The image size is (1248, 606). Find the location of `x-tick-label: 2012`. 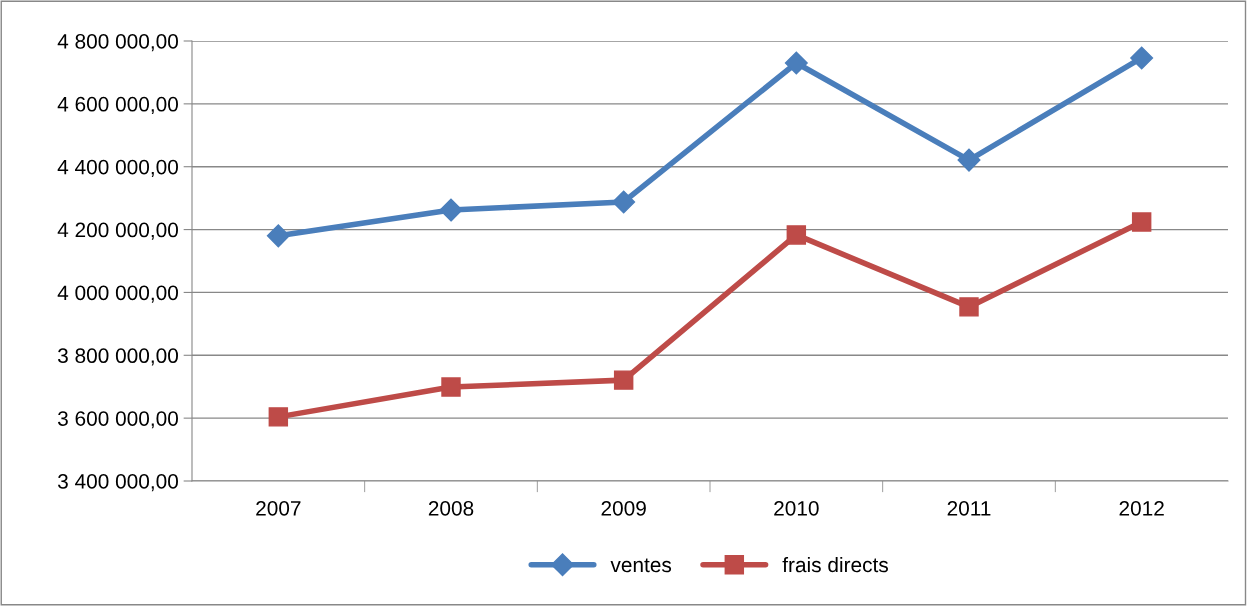

x-tick-label: 2012 is located at coordinates (1141, 508).